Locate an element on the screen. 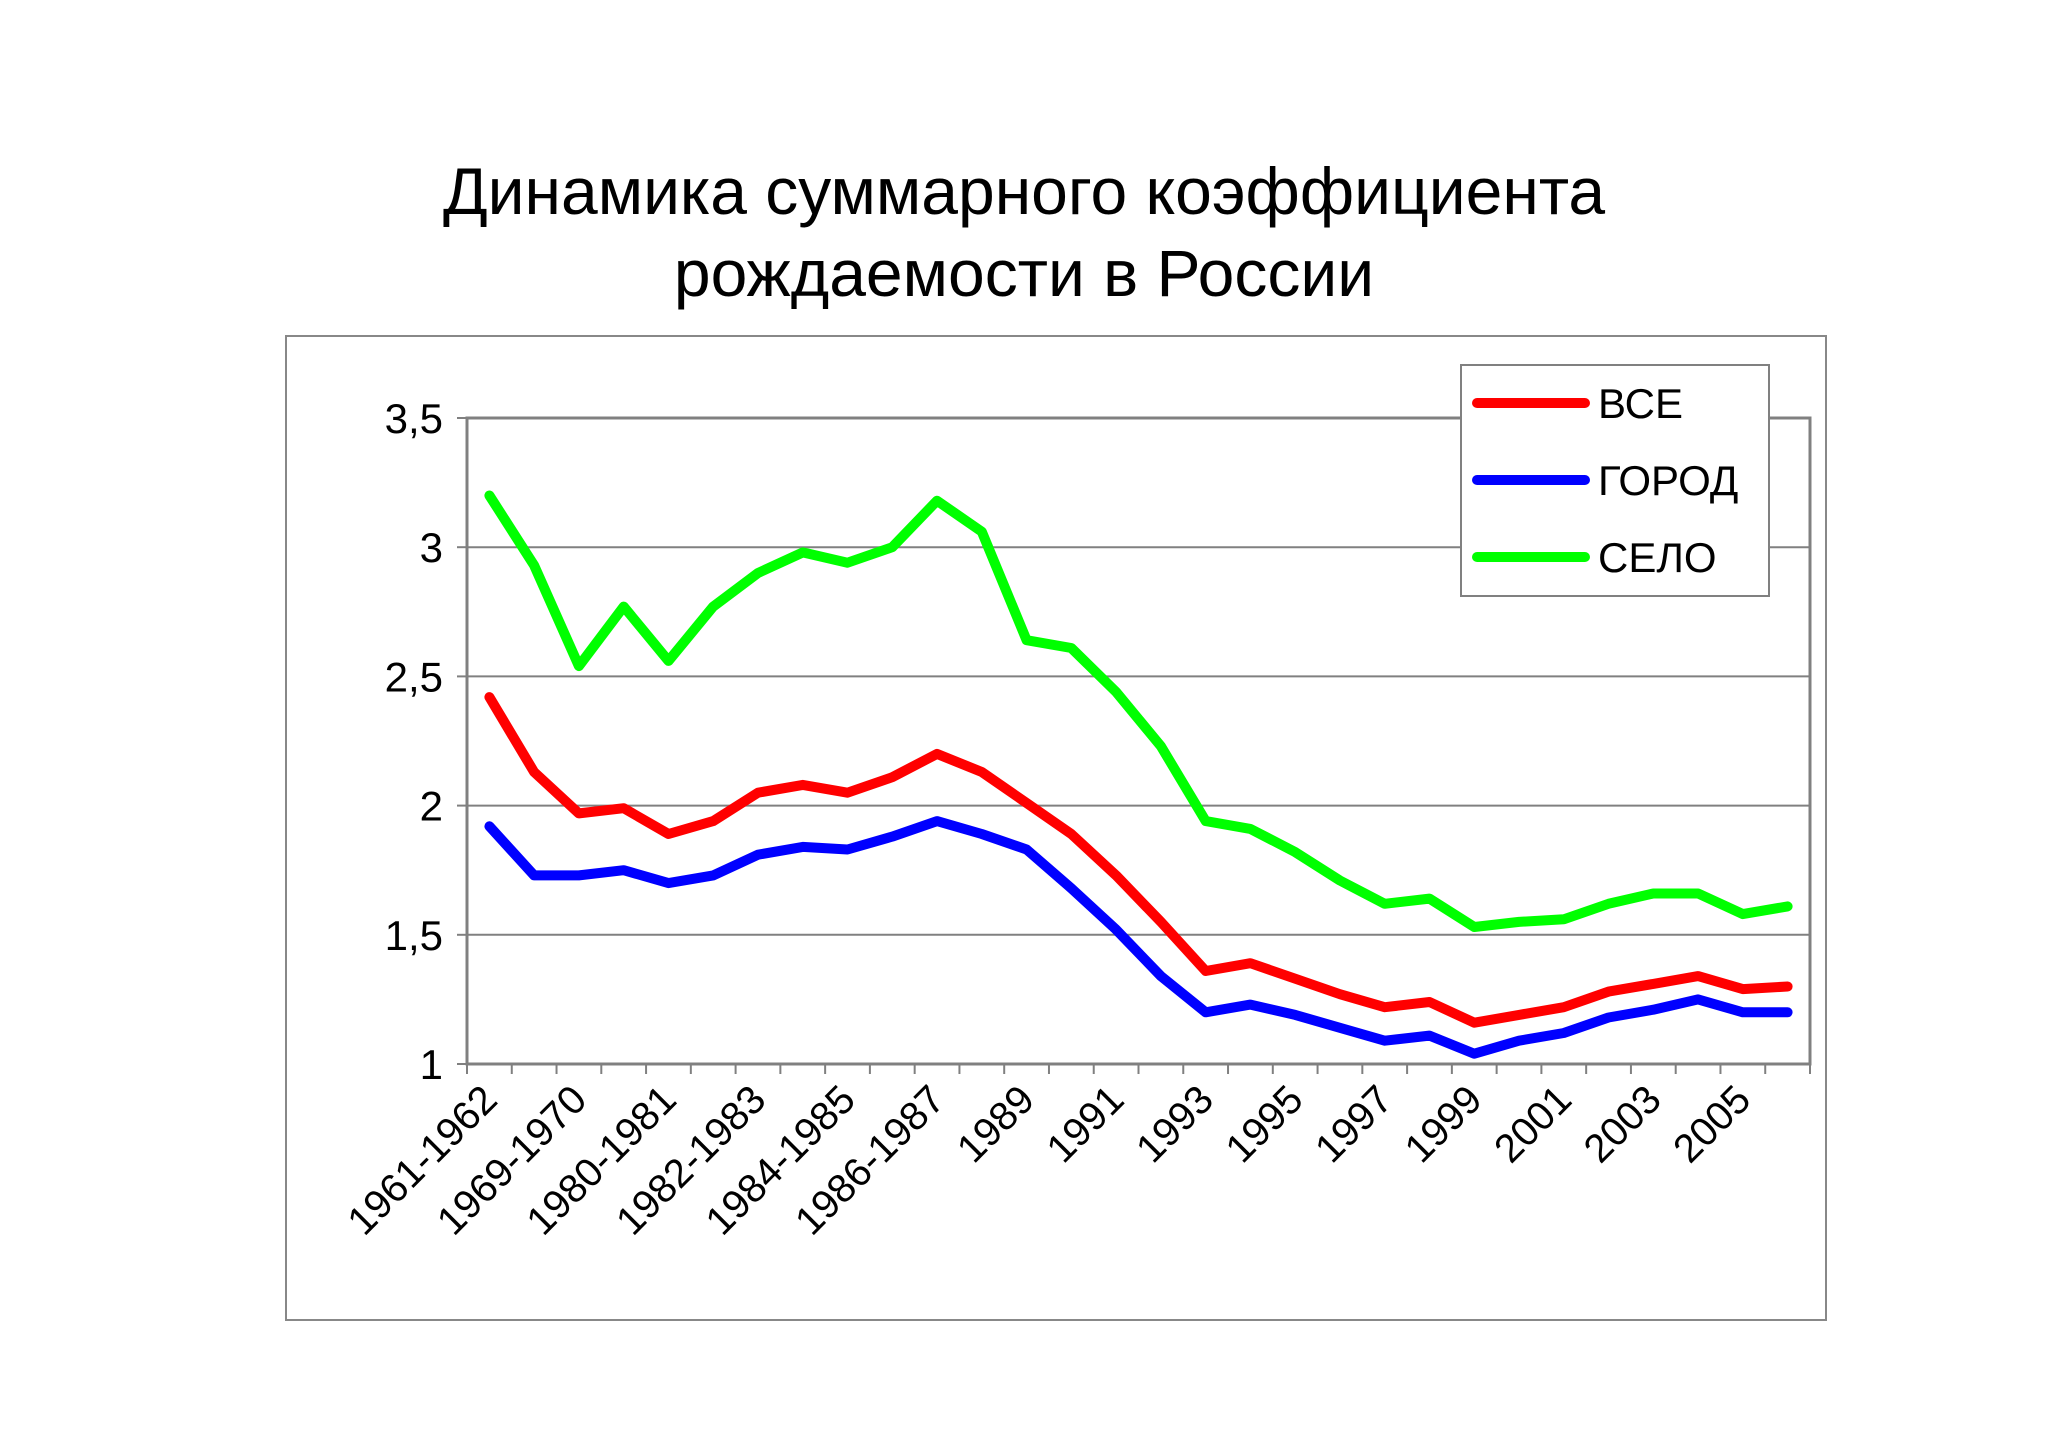  y-tick-label: 1 is located at coordinates (431, 1064).